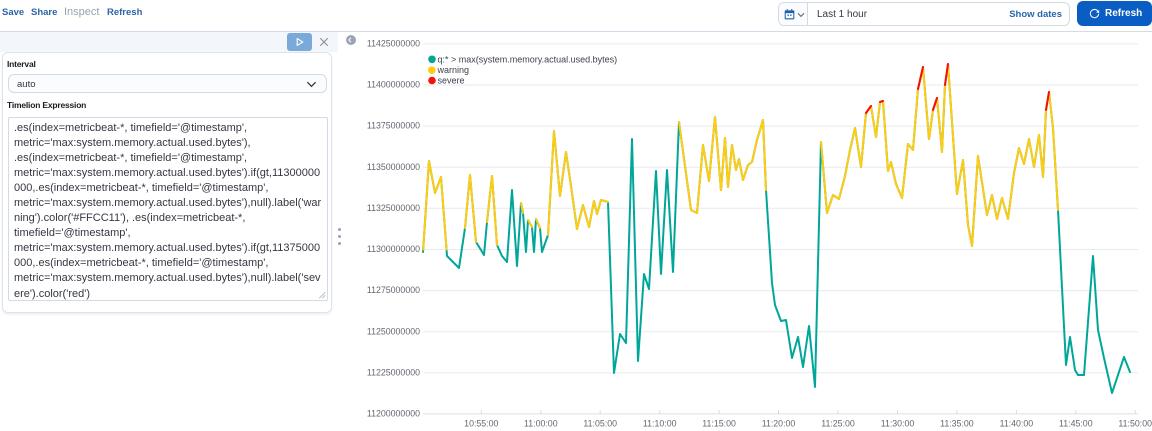 This screenshot has width=1152, height=431. Describe the element at coordinates (541, 423) in the screenshot. I see `svg-text: 11:00:00` at that location.